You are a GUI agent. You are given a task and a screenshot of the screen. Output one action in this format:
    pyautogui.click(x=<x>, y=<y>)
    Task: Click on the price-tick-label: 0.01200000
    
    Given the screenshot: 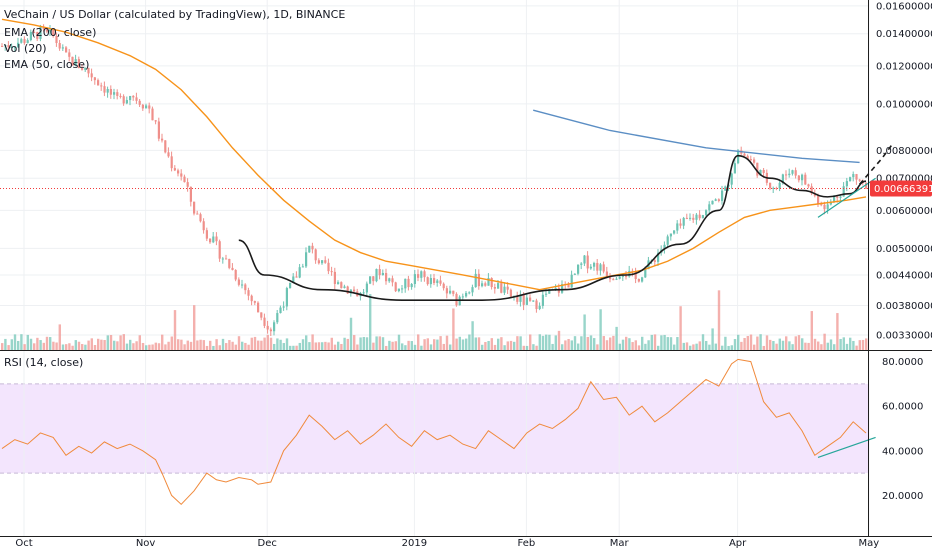 What is the action you would take?
    pyautogui.click(x=904, y=66)
    